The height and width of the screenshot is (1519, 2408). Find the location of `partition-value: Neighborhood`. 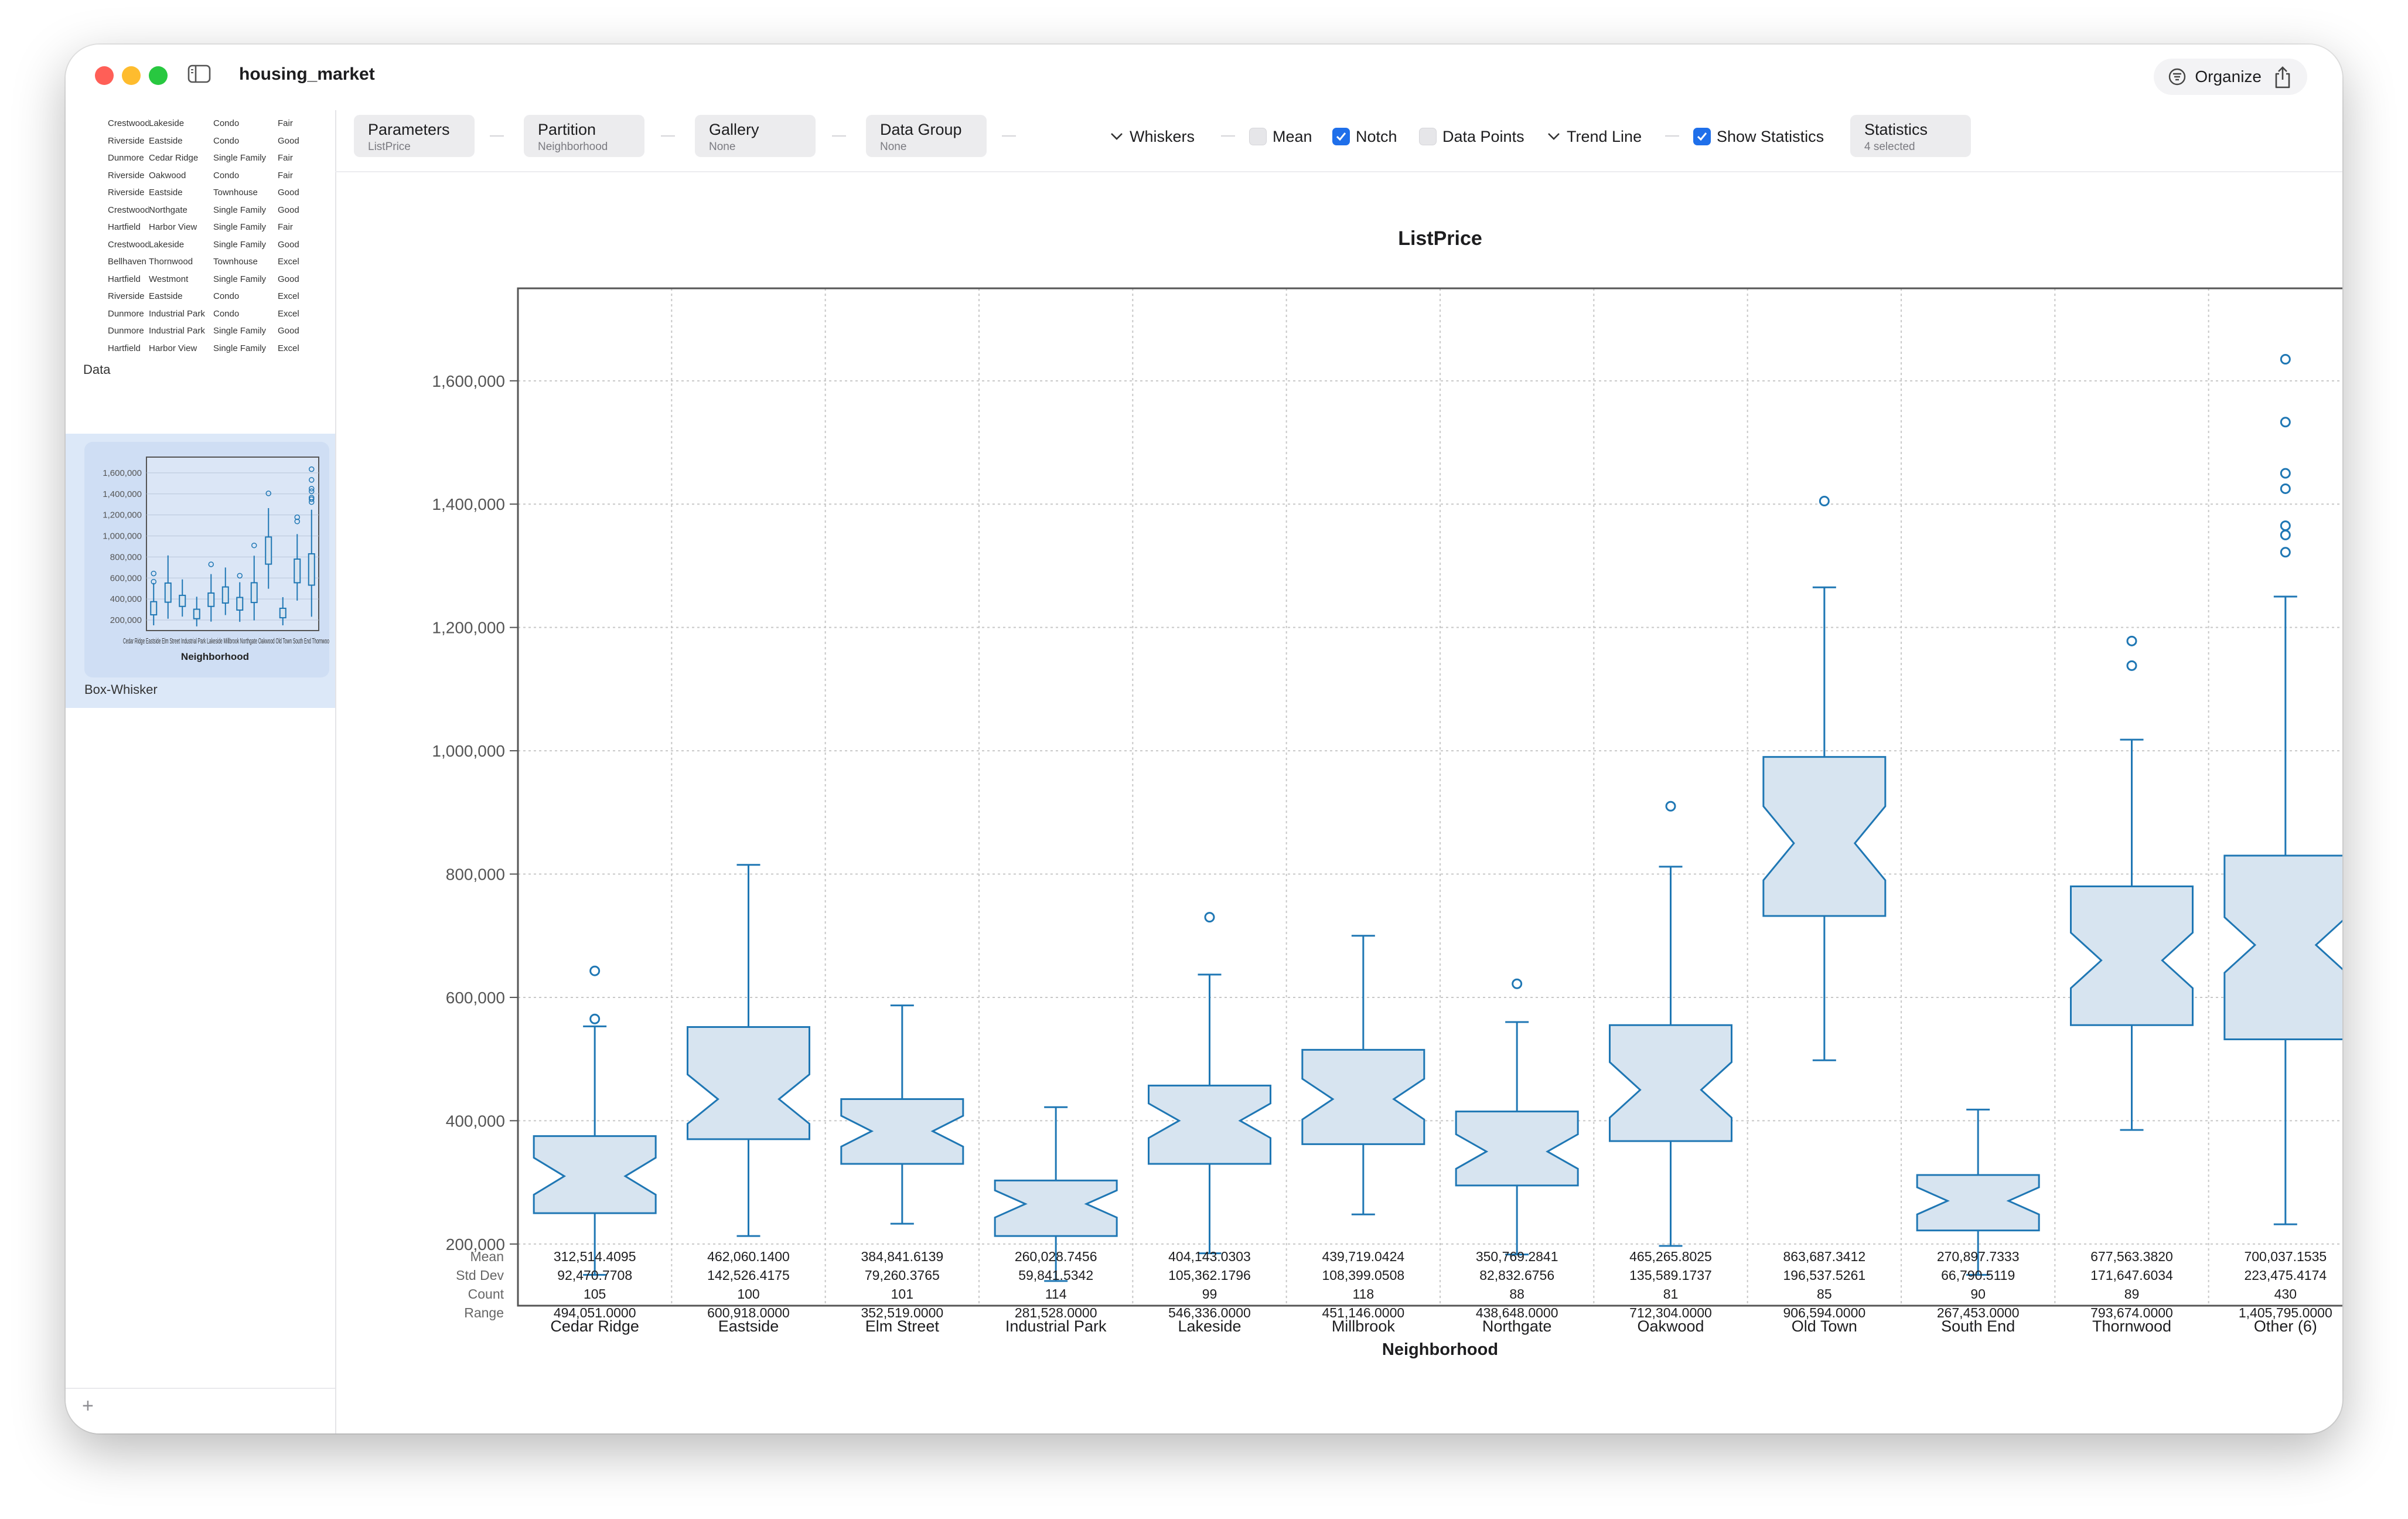

partition-value: Neighborhood is located at coordinates (573, 147).